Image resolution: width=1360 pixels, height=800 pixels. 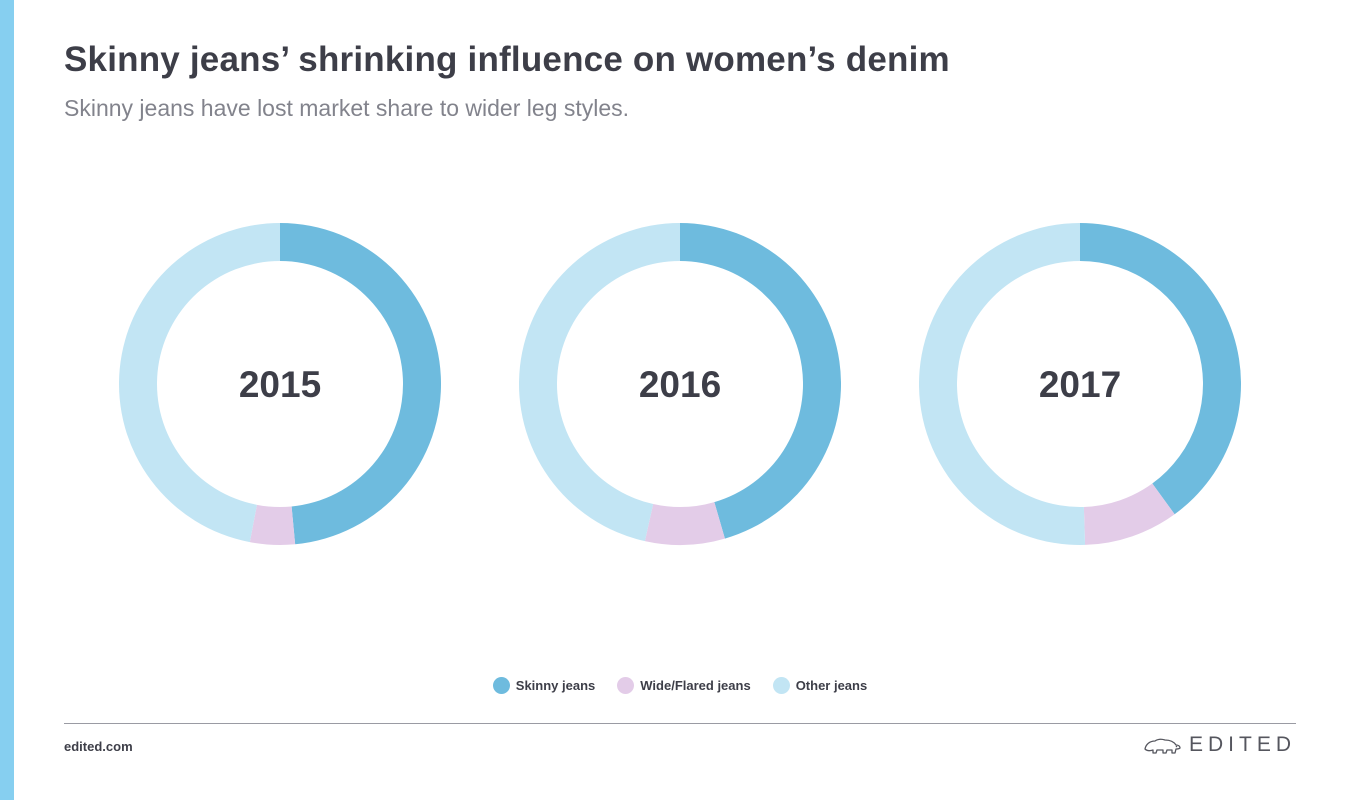 I want to click on legend-label-wide: Wide/Flared jeans, so click(x=695, y=685).